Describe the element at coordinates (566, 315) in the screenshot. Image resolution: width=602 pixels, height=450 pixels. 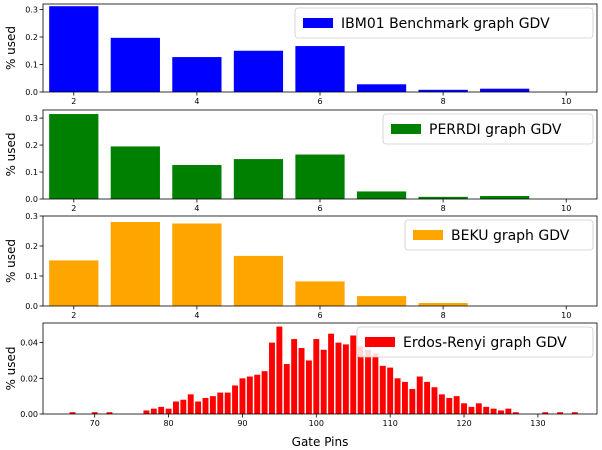
I see `beku-x-tick-label: 10` at that location.